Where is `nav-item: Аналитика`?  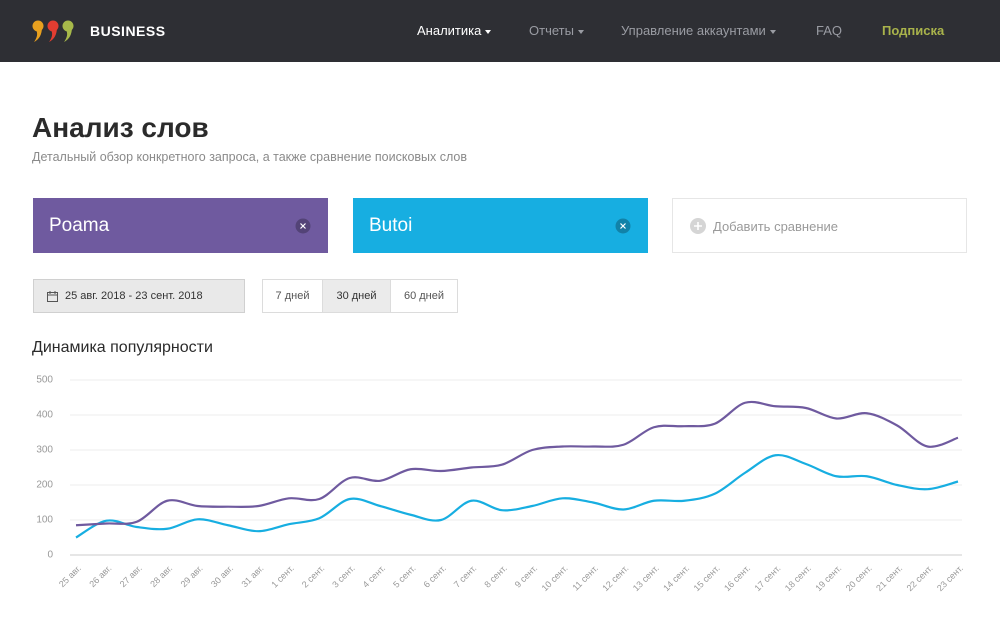
nav-item: Аналитика is located at coordinates (454, 30).